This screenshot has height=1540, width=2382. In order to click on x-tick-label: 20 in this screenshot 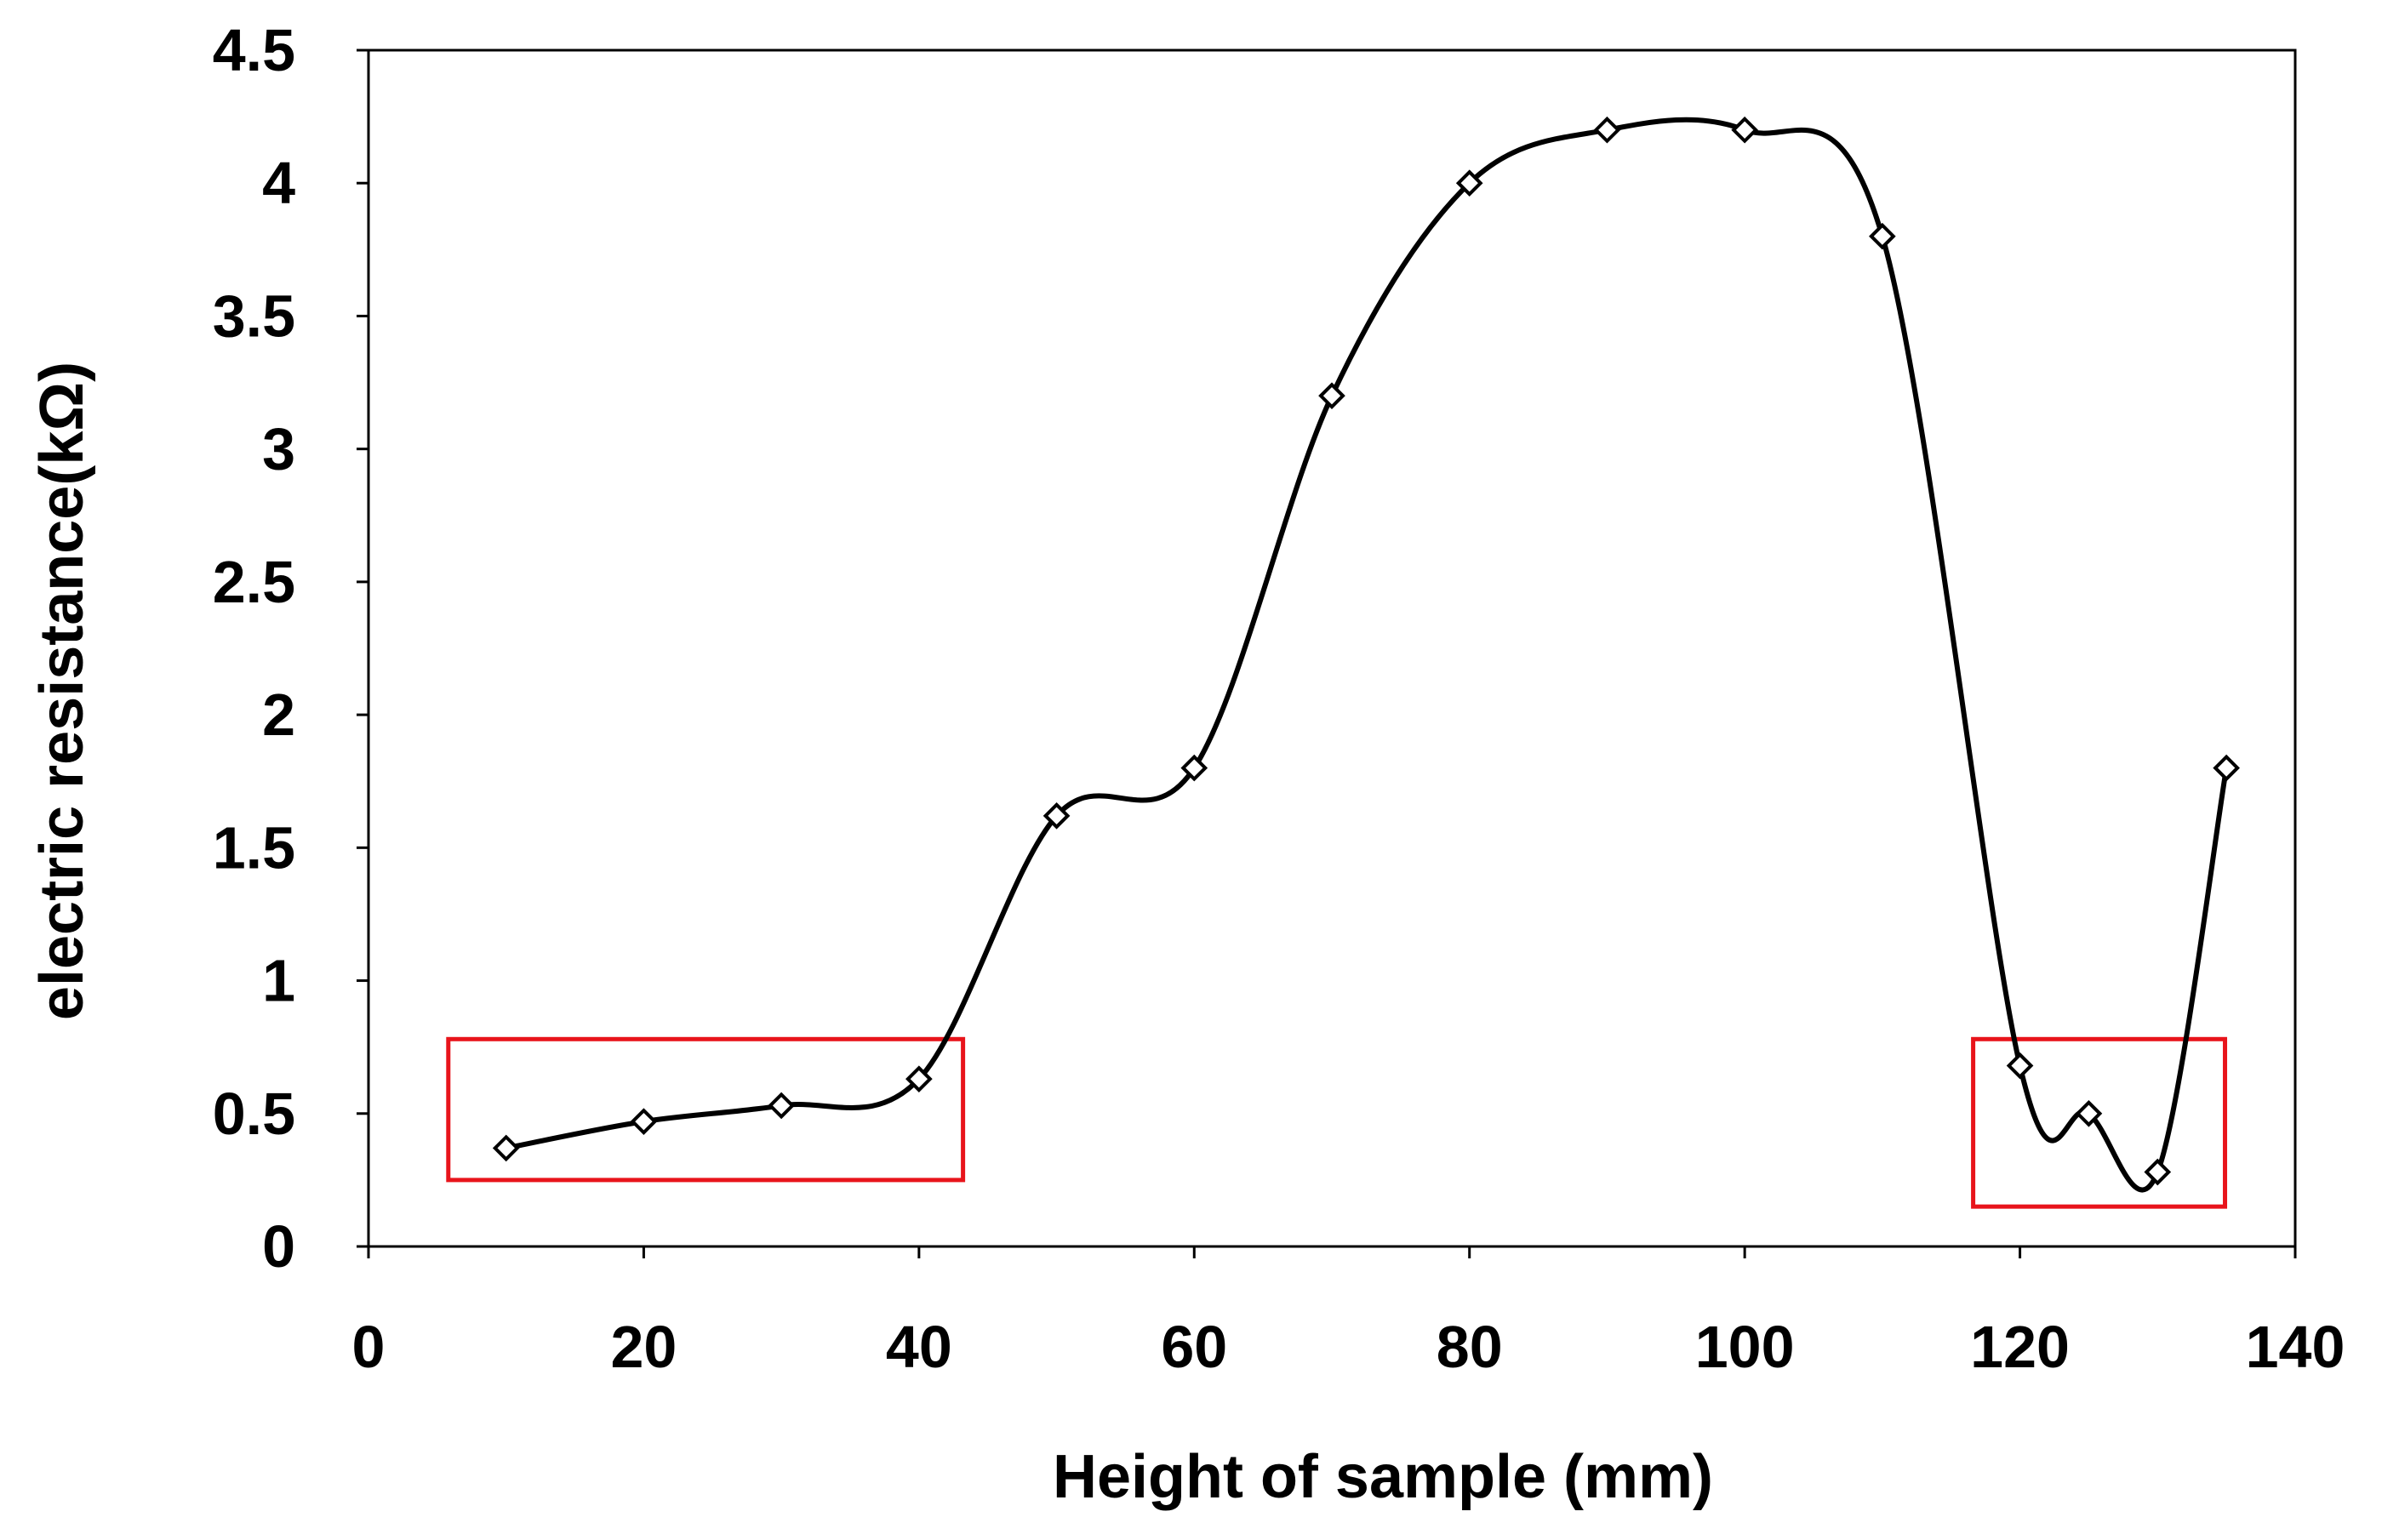, I will do `click(643, 1347)`.